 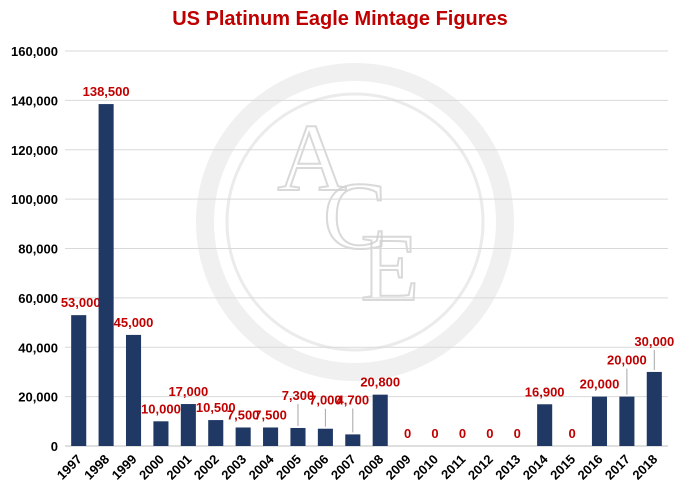 I want to click on x-tick-label: 1998, so click(x=96, y=467).